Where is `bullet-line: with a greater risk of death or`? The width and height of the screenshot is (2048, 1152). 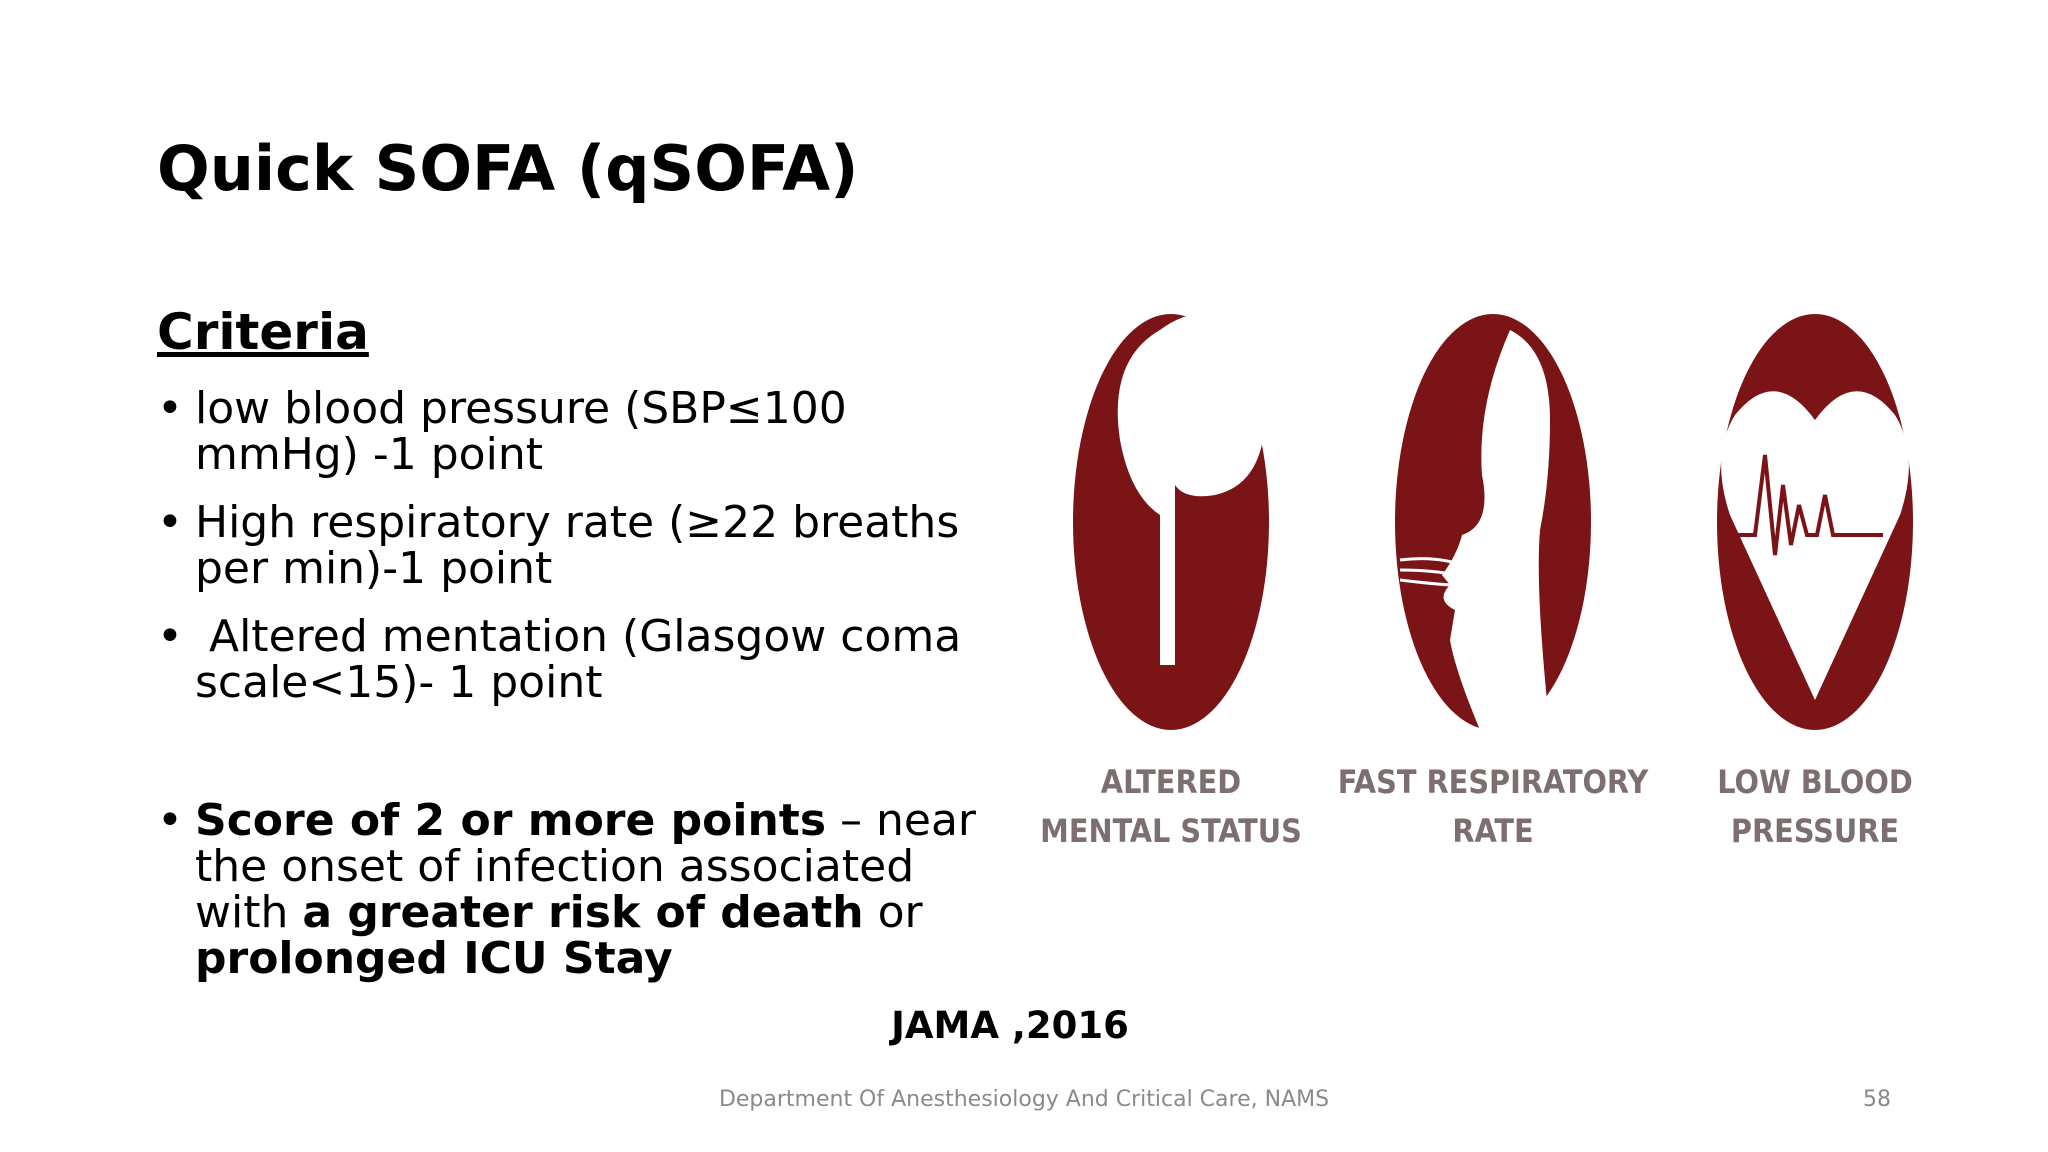 bullet-line: with a greater risk of death or is located at coordinates (585, 913).